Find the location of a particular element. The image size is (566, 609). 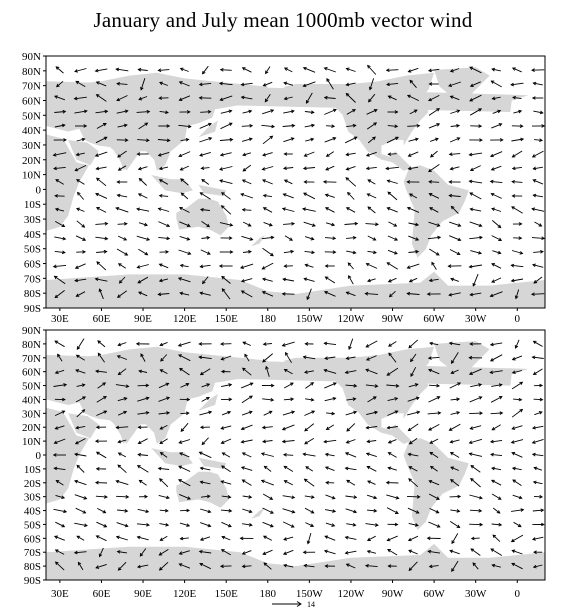

latitude-tick-label: 10N is located at coordinates (31, 442).